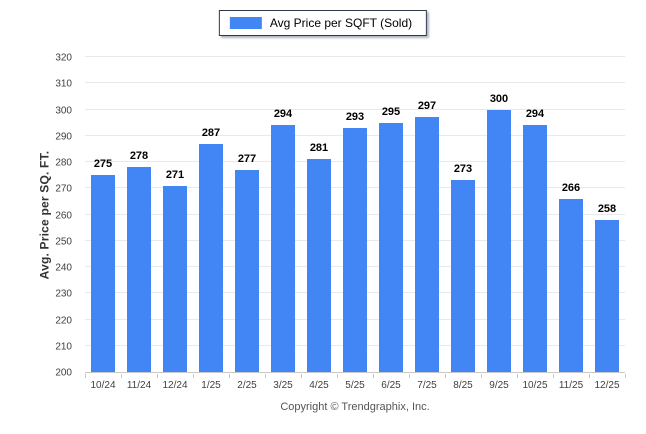 Image resolution: width=646 pixels, height=434 pixels. I want to click on bar-slot: 258, so click(607, 215).